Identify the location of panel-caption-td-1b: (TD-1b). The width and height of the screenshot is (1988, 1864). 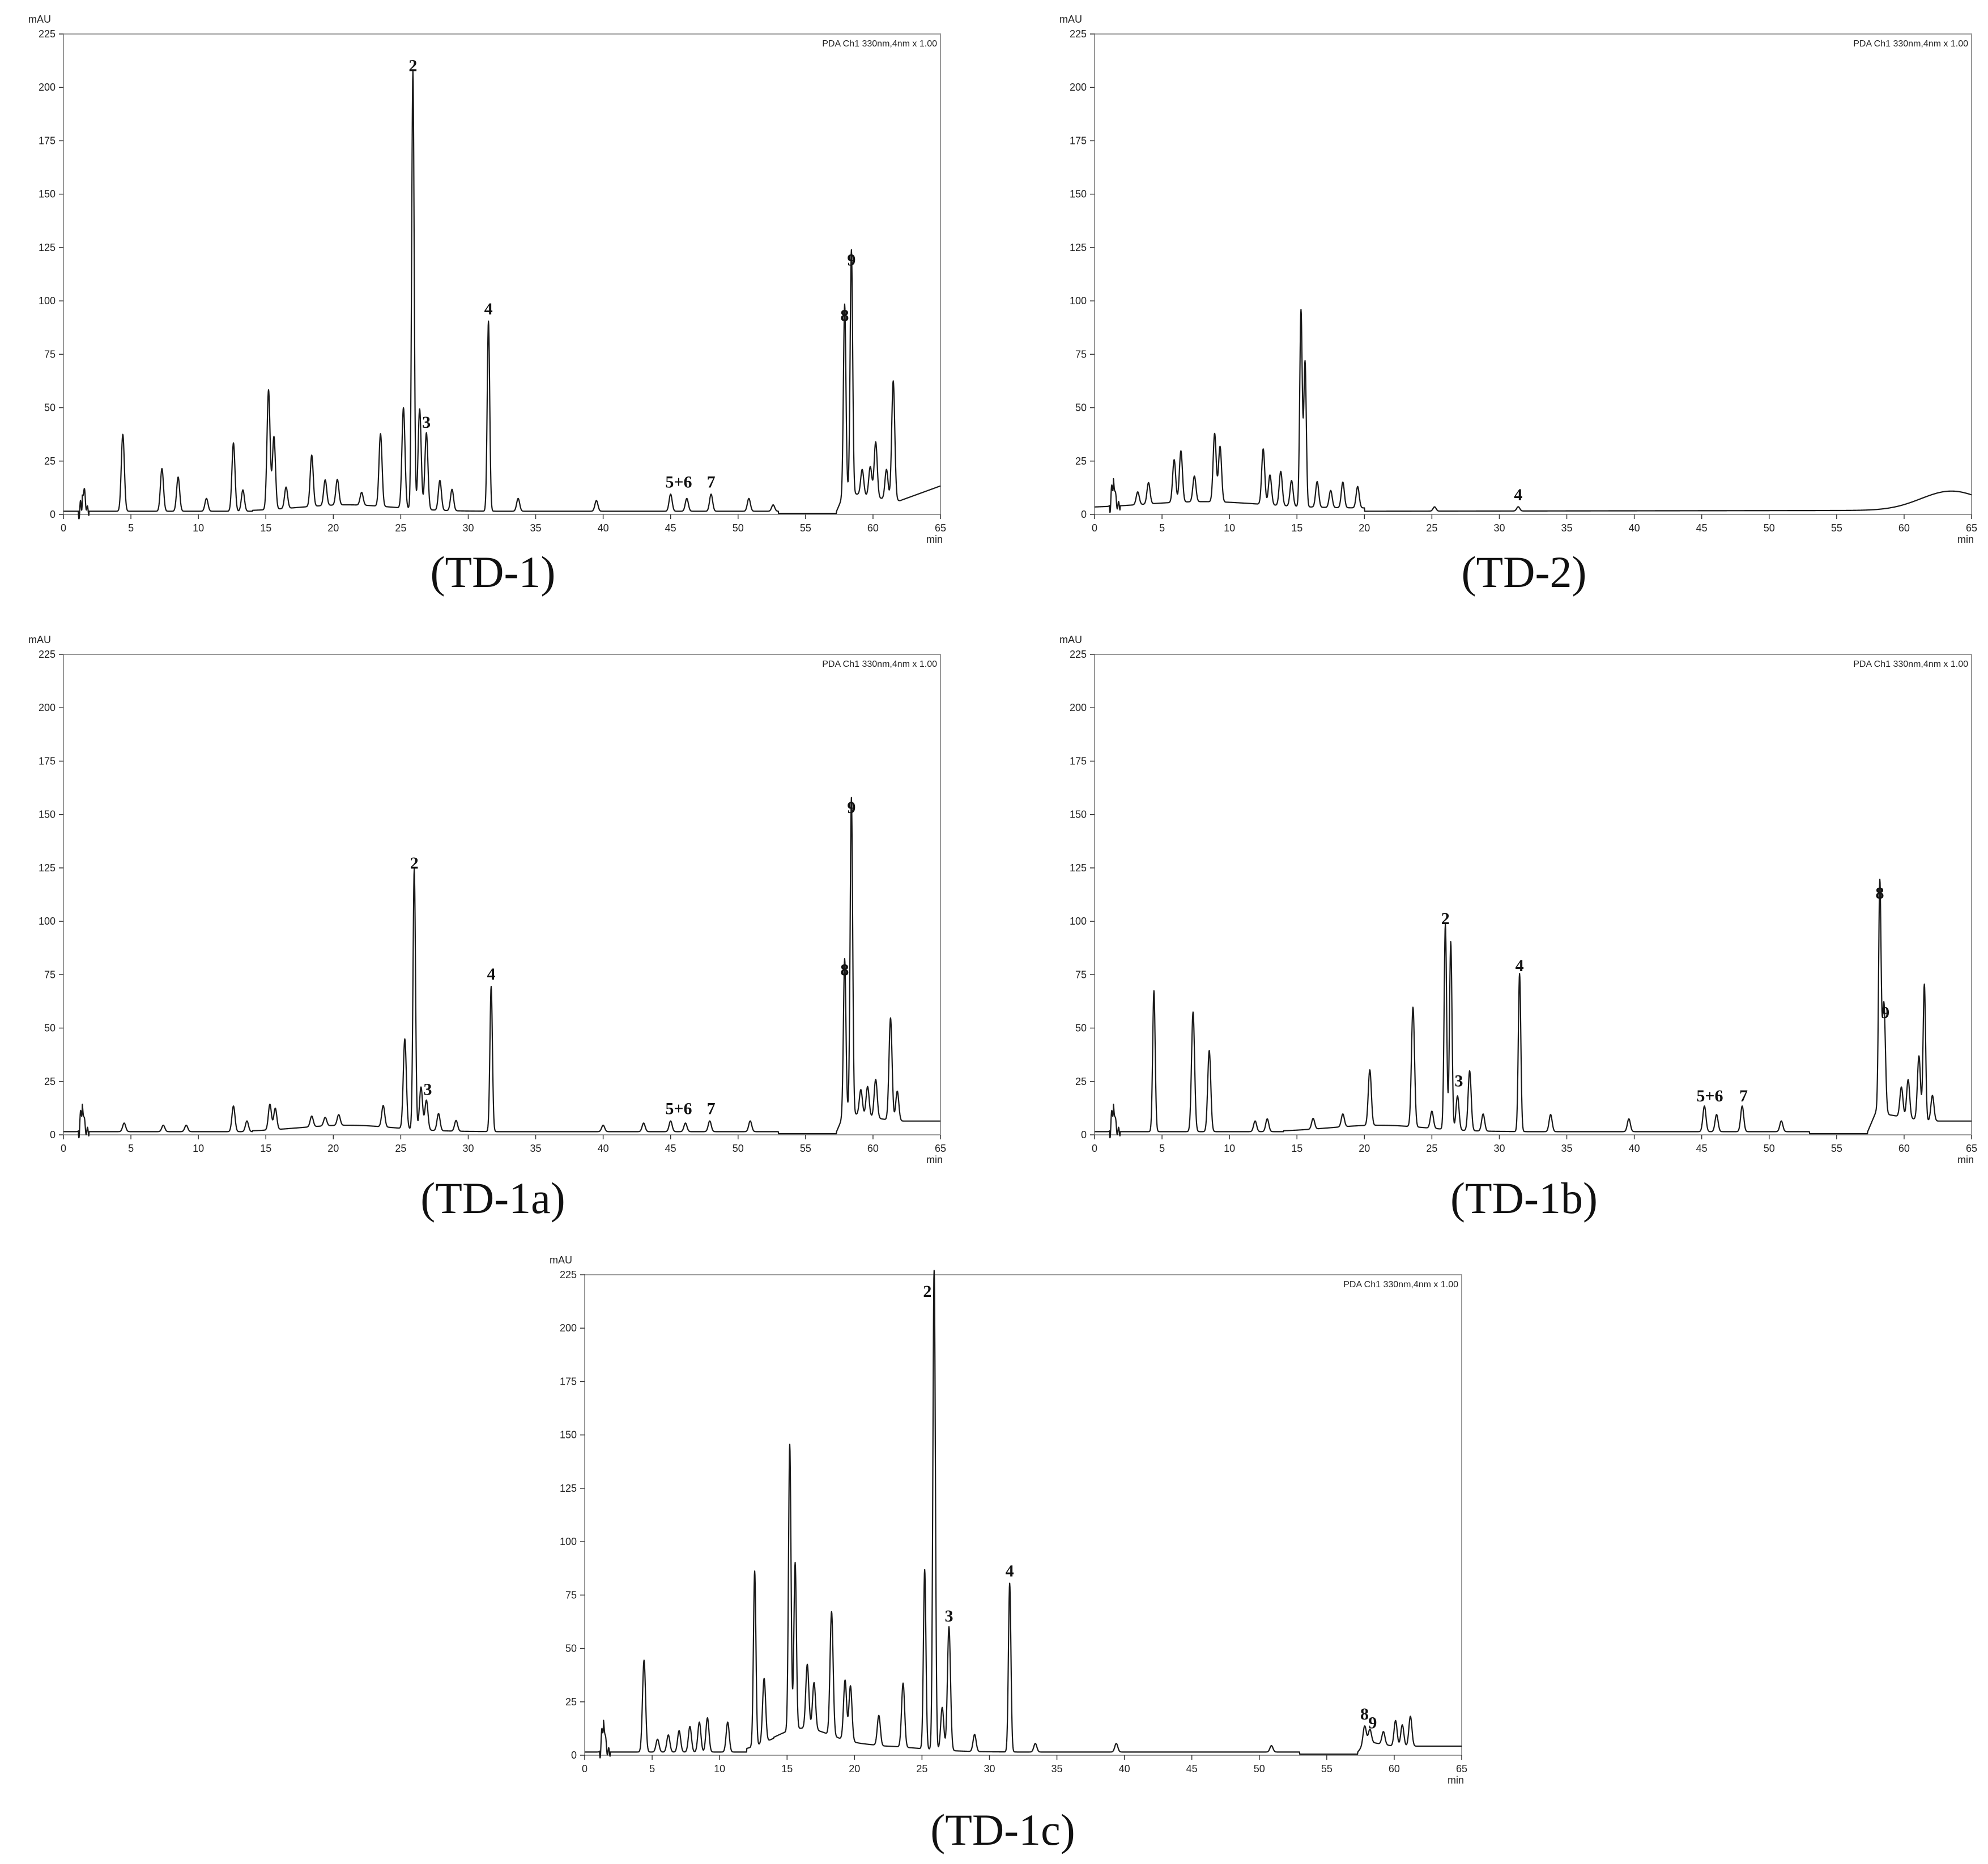
(1524, 1198).